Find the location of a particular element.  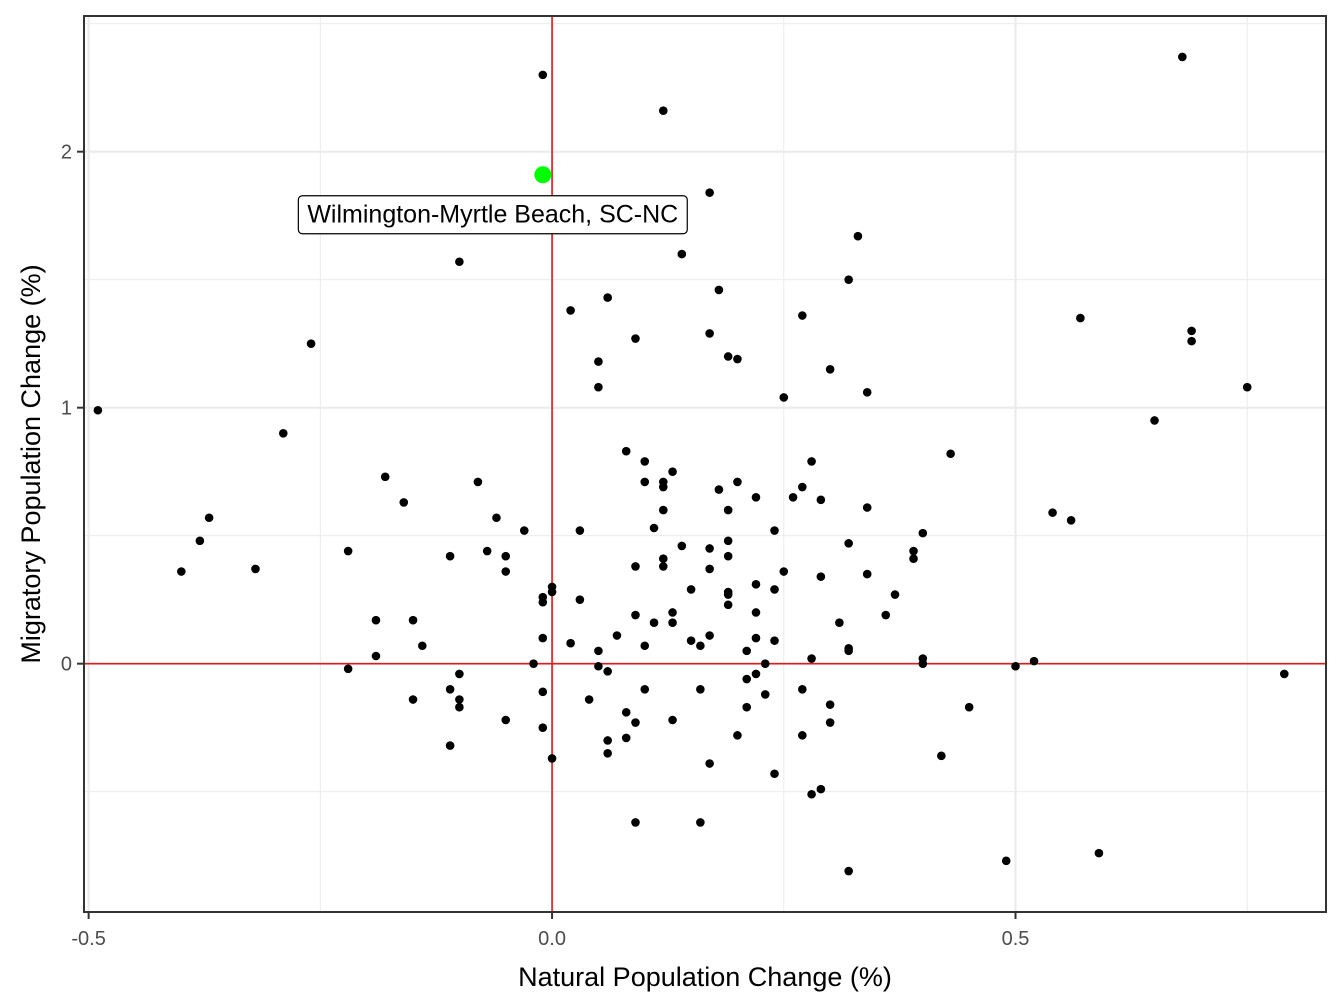

y-axis-ticks: 0 1 2 is located at coordinates (72, 409).